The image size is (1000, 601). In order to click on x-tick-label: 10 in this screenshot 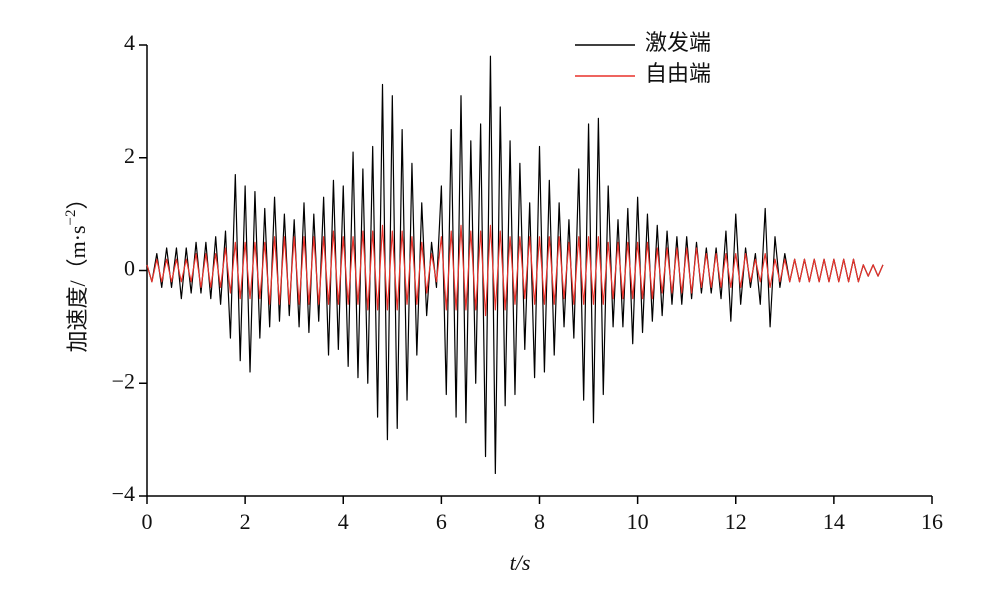, I will do `click(638, 521)`.